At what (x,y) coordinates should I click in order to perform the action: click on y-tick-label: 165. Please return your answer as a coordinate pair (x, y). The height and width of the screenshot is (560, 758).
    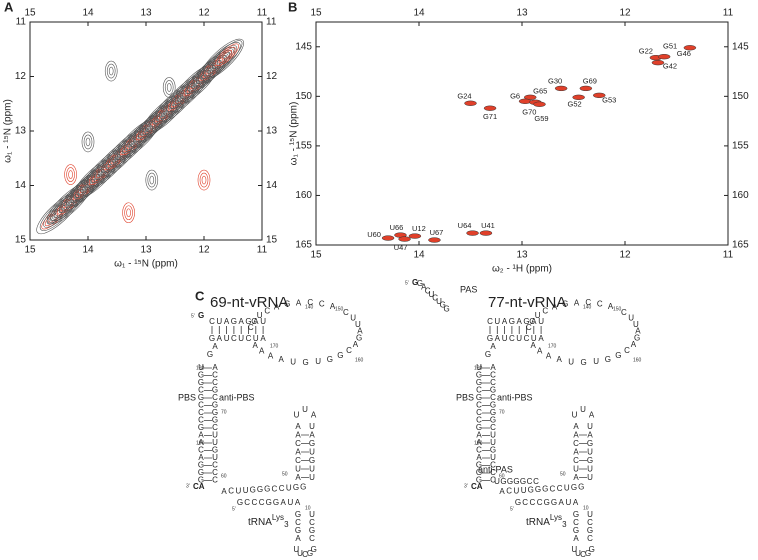
    Looking at the image, I should click on (740, 245).